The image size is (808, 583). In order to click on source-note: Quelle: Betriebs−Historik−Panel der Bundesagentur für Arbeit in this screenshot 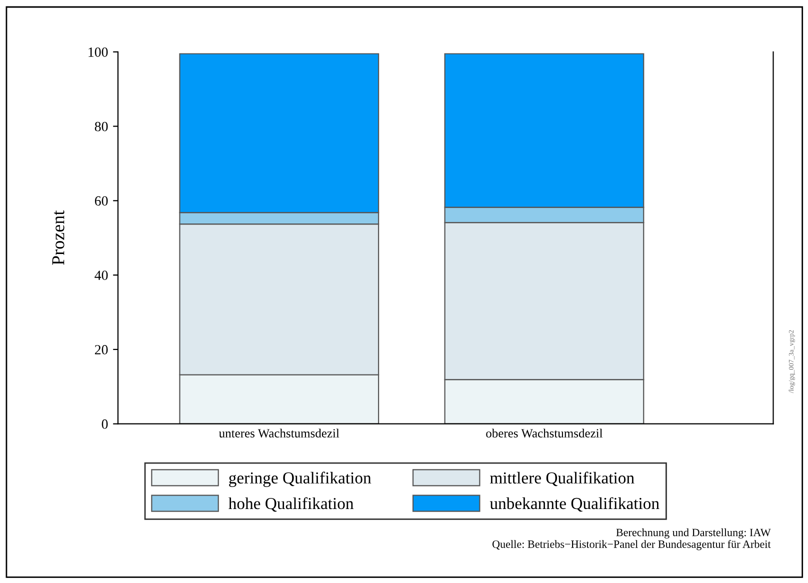, I will do `click(631, 545)`.